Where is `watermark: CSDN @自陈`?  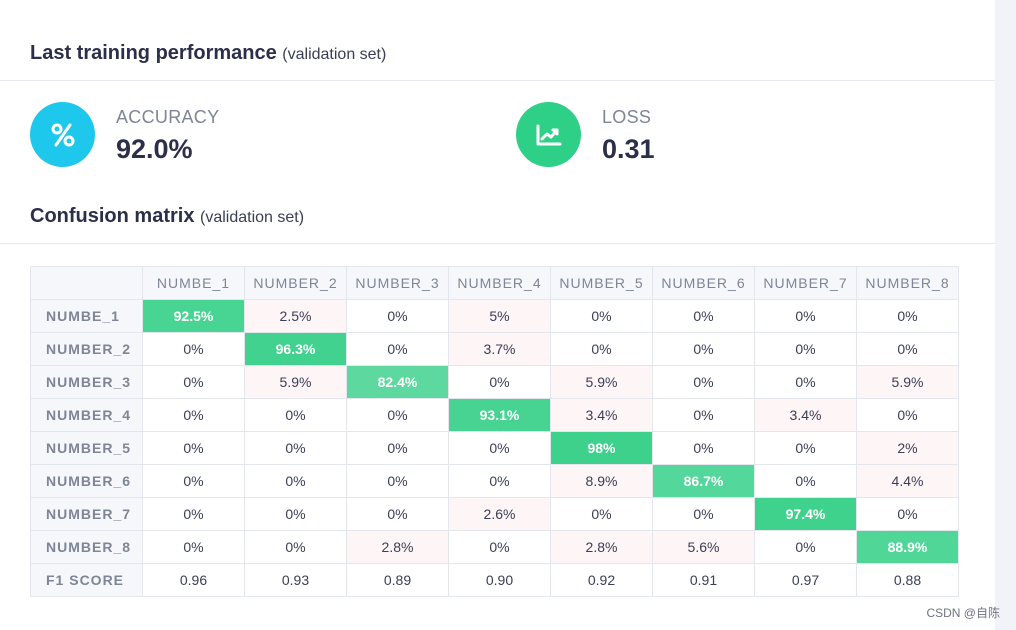 watermark: CSDN @自陈 is located at coordinates (963, 613).